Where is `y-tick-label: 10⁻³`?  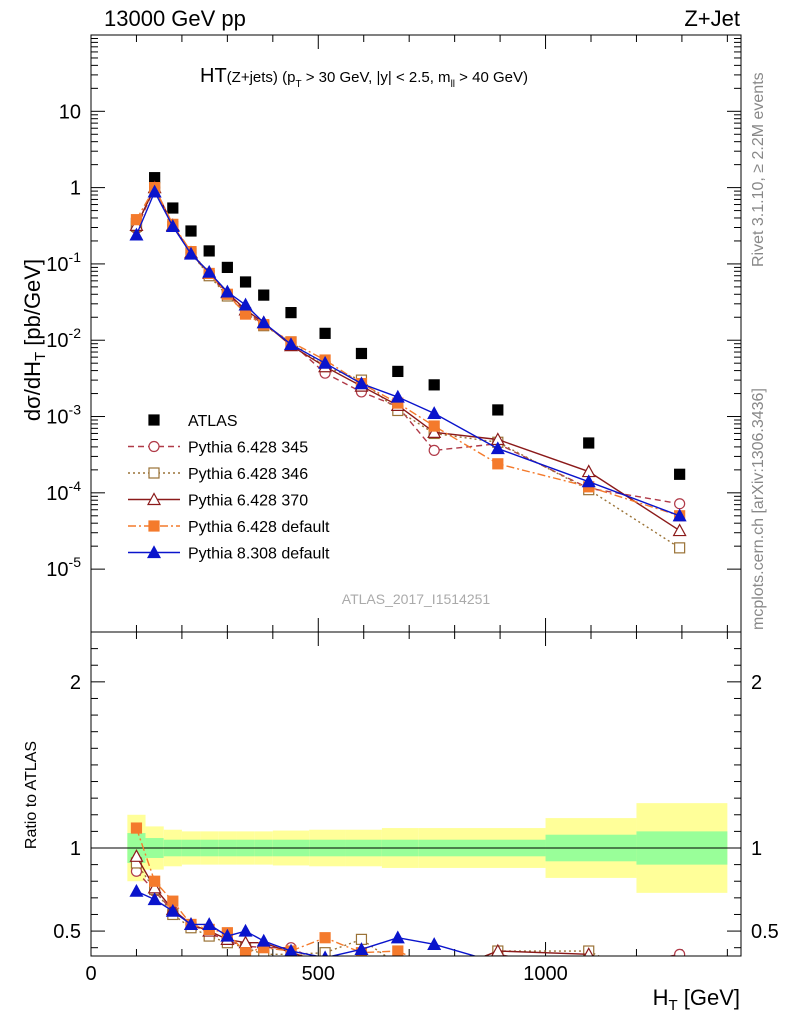 y-tick-label: 10⁻³ is located at coordinates (63, 415).